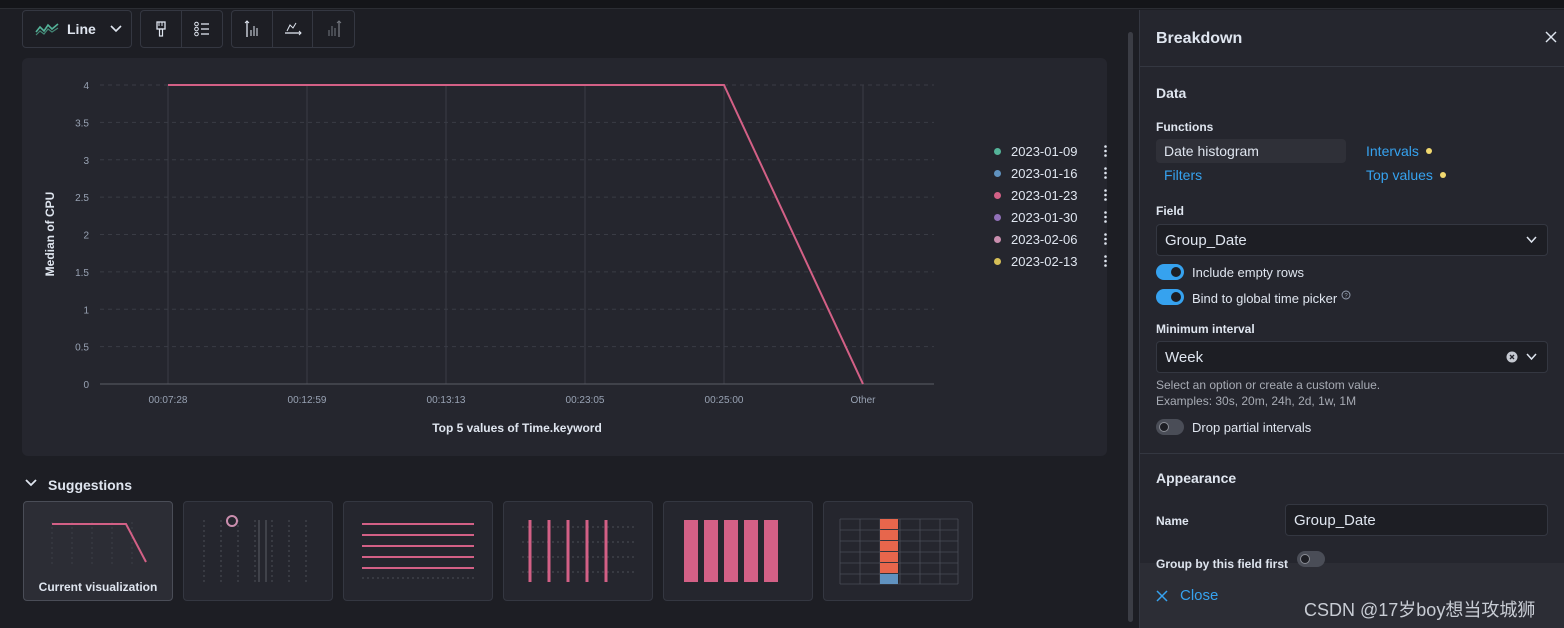  I want to click on function-date-histogram: Date histogram, so click(1251, 151).